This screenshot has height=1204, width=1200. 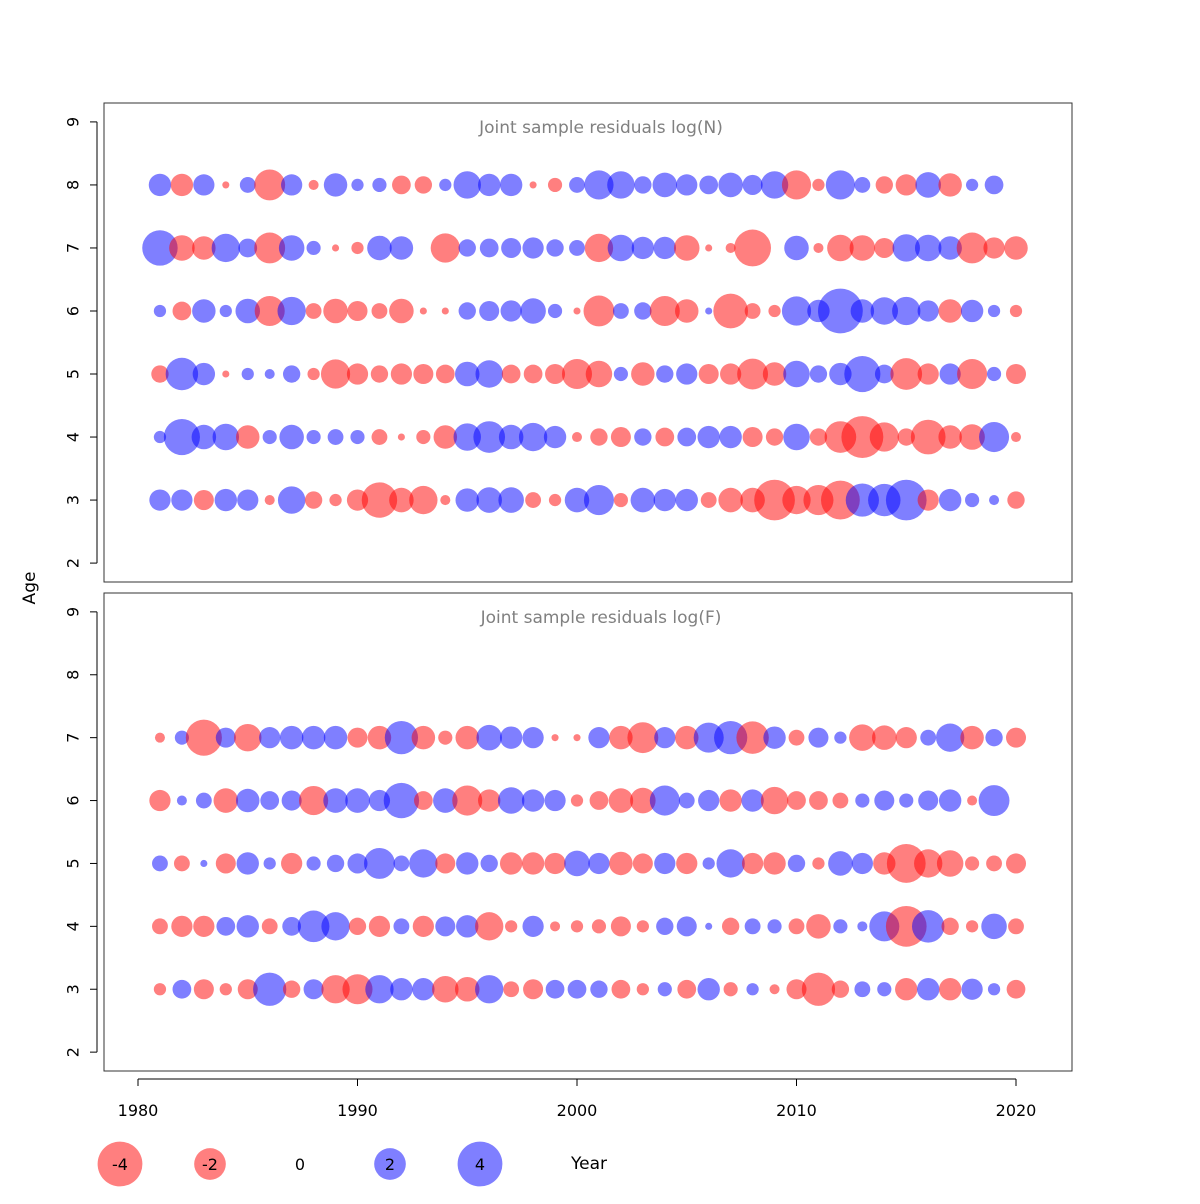 What do you see at coordinates (73, 926) in the screenshot?
I see `y-tick-label: 4` at bounding box center [73, 926].